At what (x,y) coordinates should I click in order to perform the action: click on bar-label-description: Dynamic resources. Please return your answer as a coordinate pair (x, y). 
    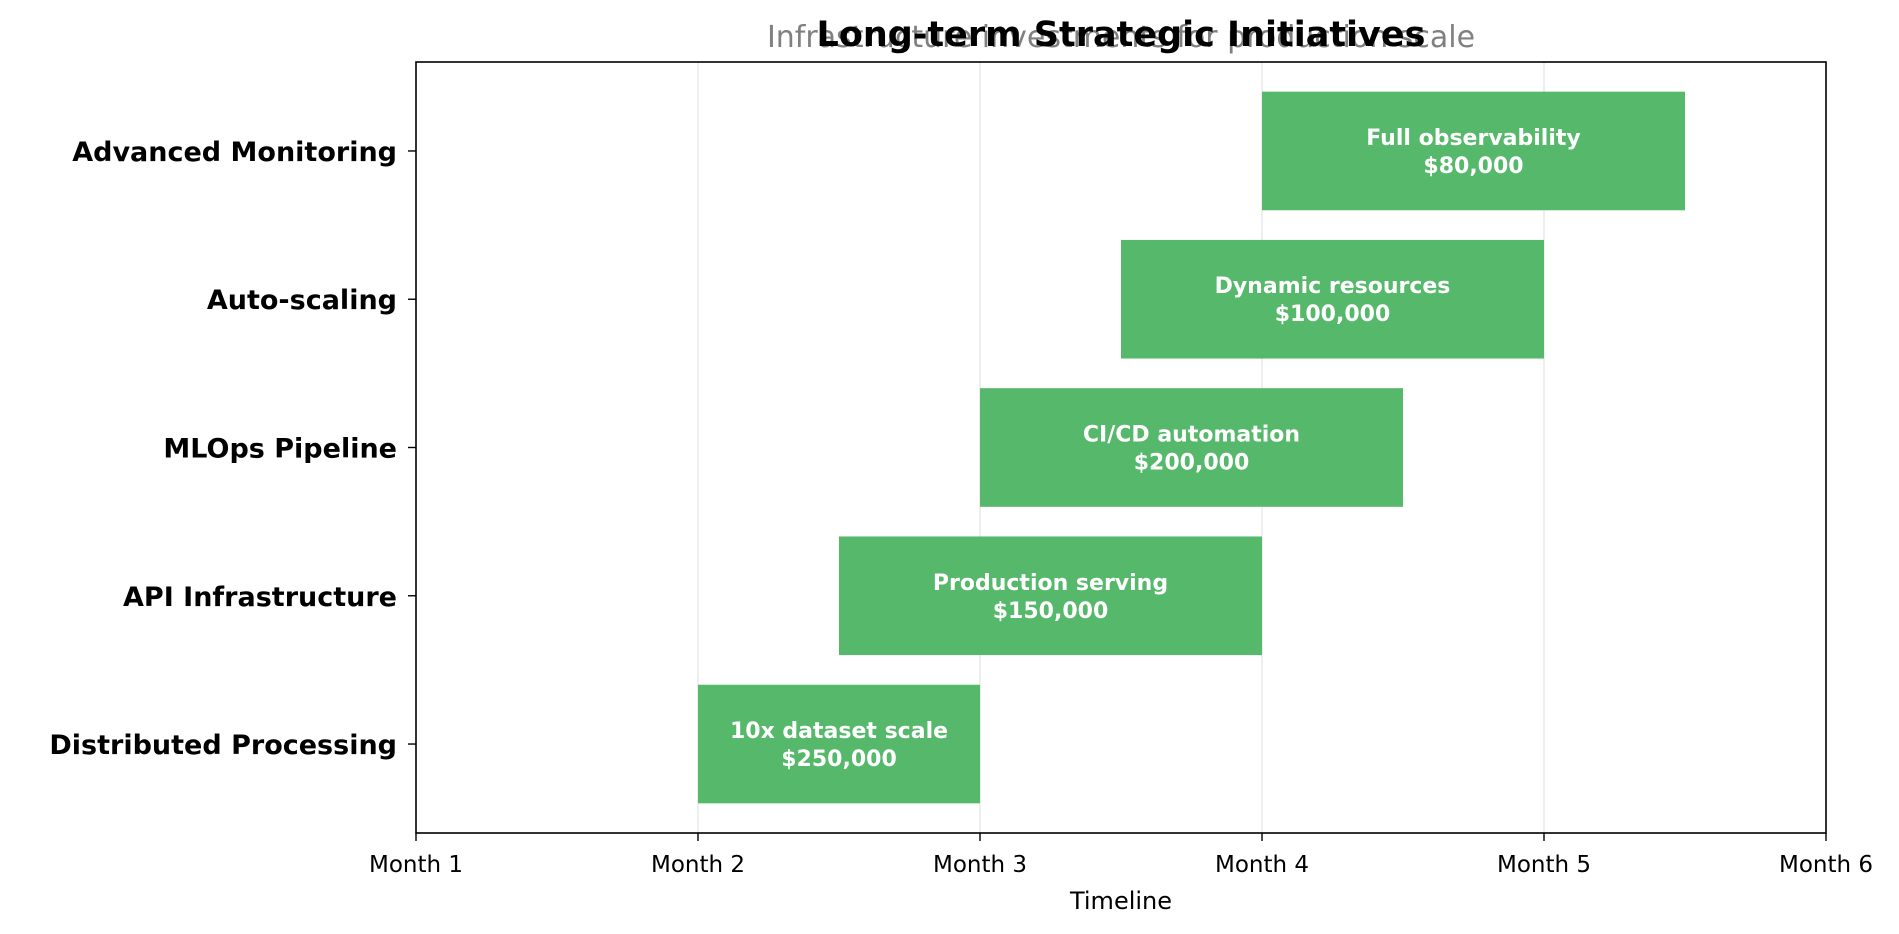
    Looking at the image, I should click on (1333, 286).